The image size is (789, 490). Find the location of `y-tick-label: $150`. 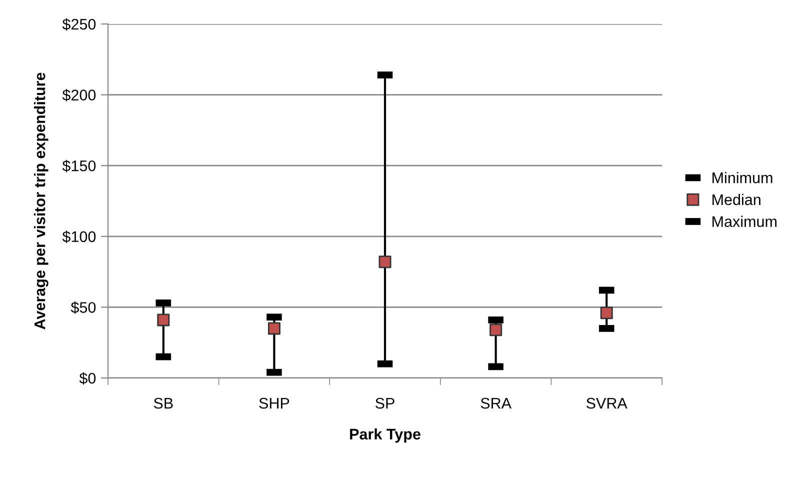

y-tick-label: $150 is located at coordinates (79, 166).